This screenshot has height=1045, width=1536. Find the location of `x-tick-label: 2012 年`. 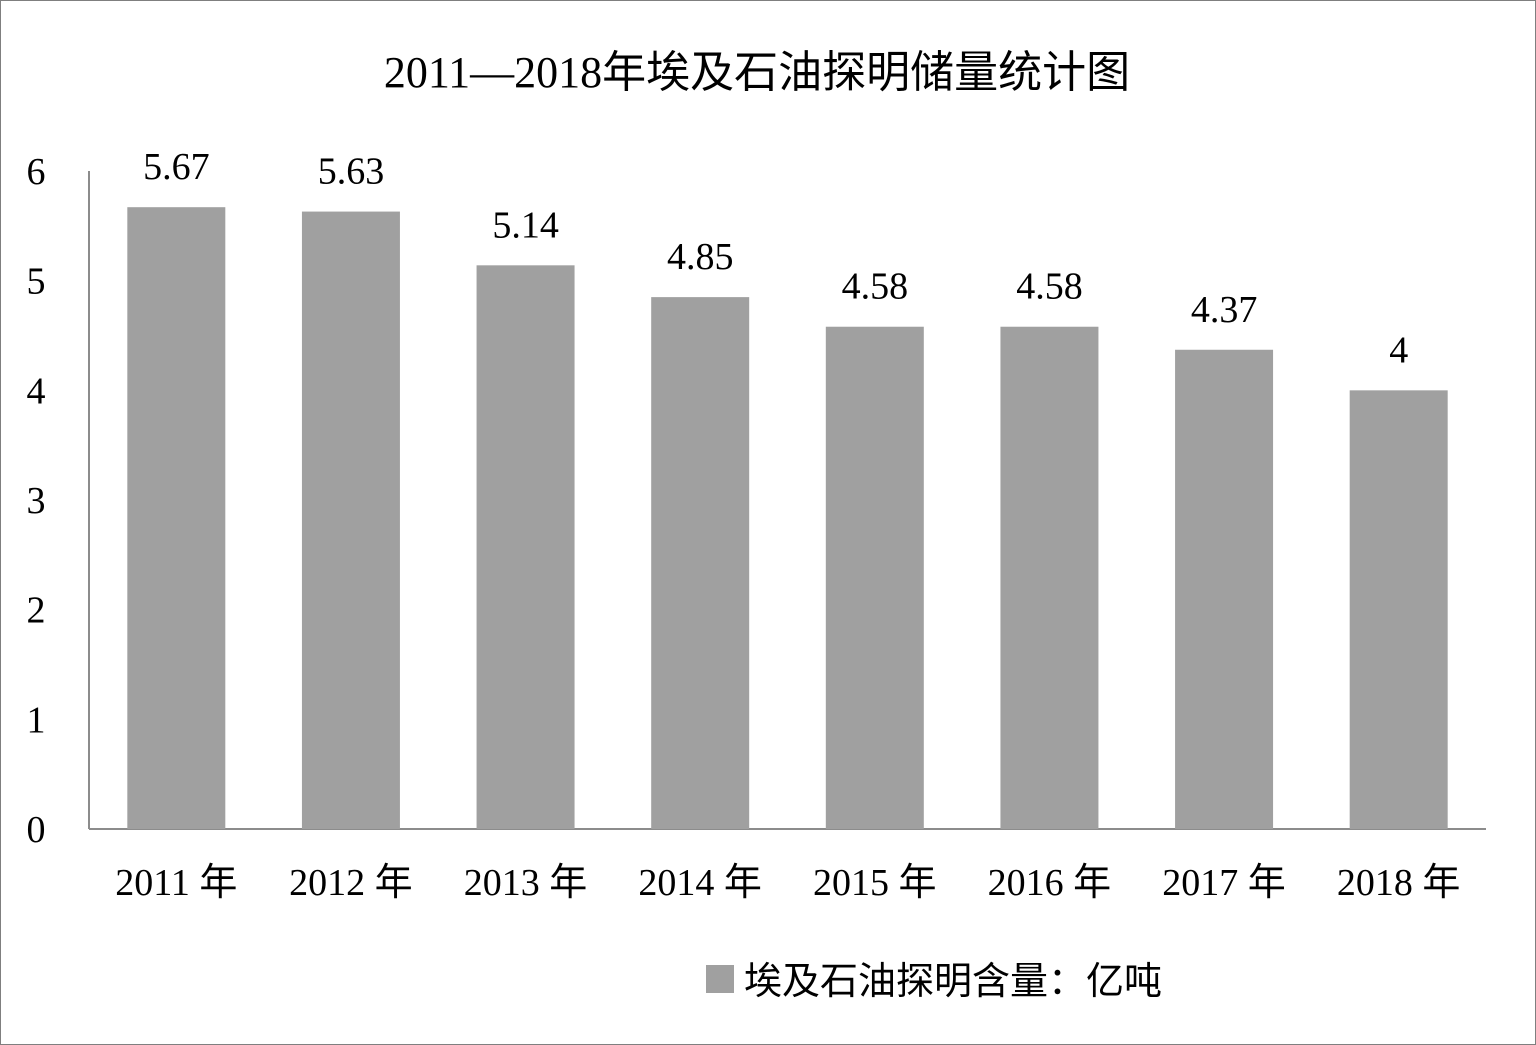

x-tick-label: 2012 年 is located at coordinates (351, 883).